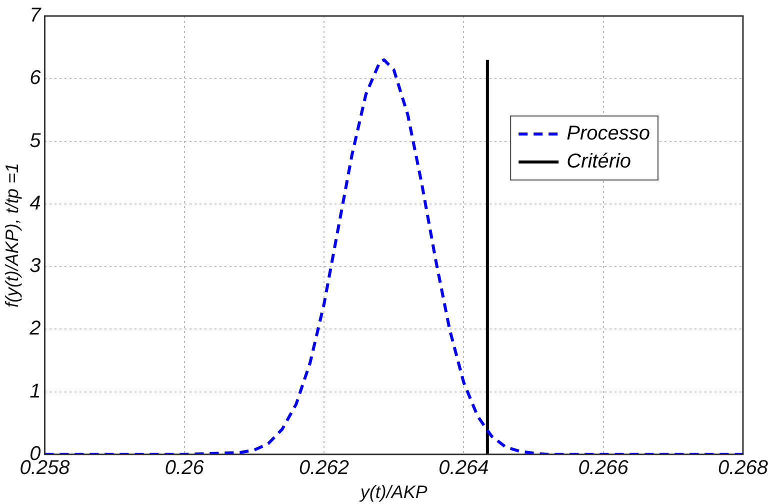 This screenshot has height=504, width=770. I want to click on y-tick-label: 3, so click(35, 266).